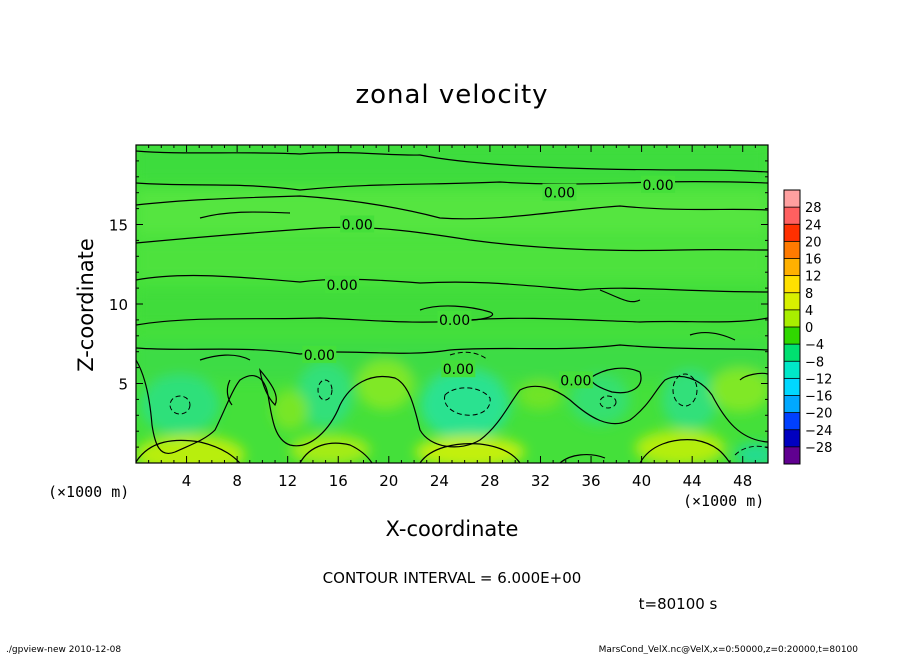 The width and height of the screenshot is (904, 658). Describe the element at coordinates (468, 403) in the screenshot. I see `negative-contours` at that location.